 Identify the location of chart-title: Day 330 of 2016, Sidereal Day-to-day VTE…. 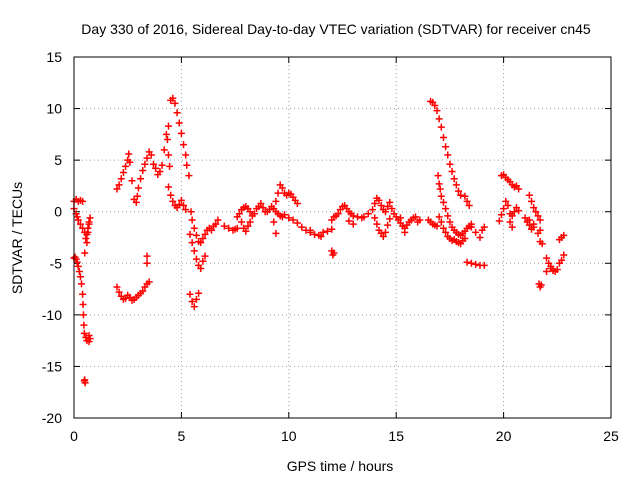
(336, 29).